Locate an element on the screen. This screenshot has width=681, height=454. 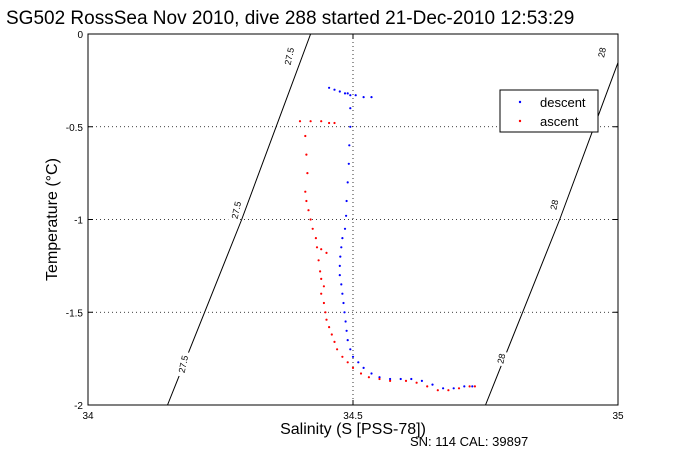
legend-box is located at coordinates (549, 111).